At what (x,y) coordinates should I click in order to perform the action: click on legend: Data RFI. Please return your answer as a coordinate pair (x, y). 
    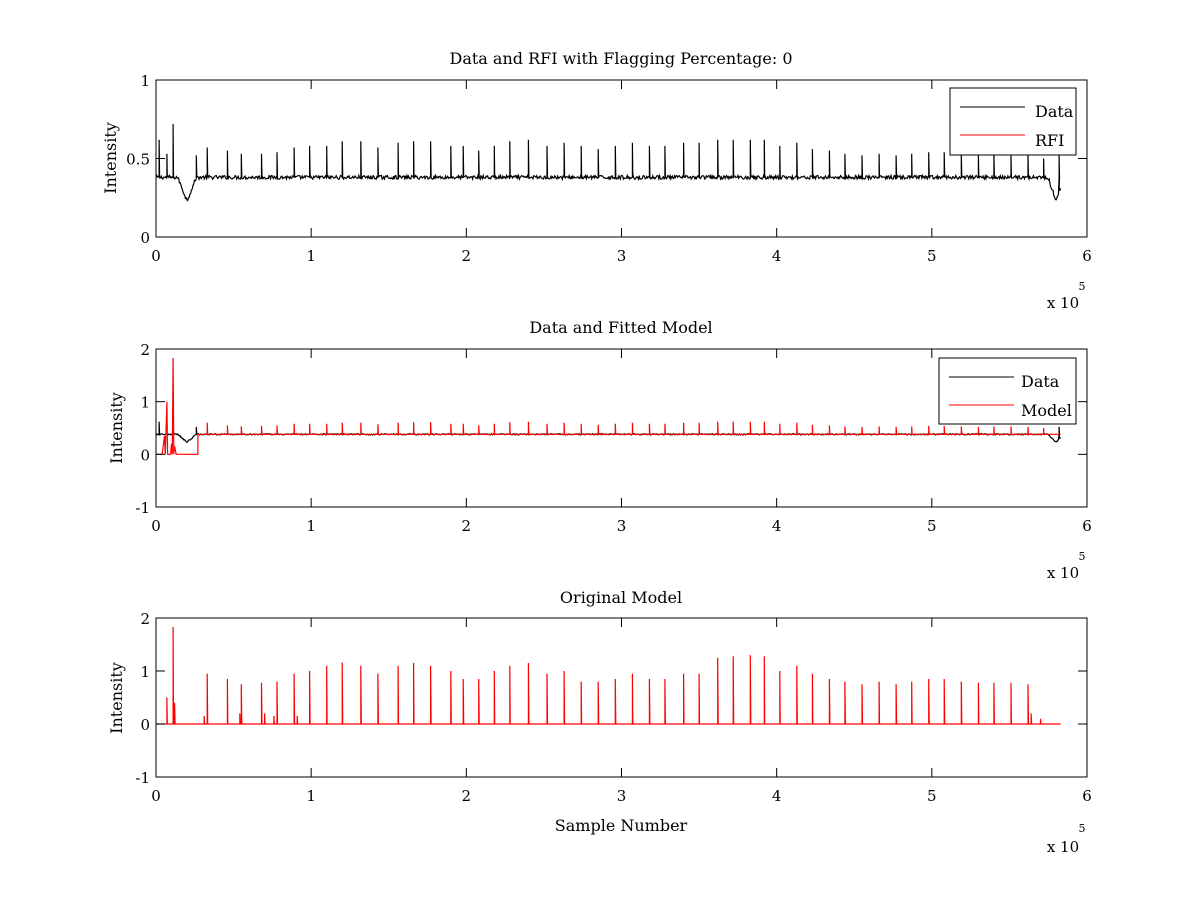
    Looking at the image, I should click on (1013, 121).